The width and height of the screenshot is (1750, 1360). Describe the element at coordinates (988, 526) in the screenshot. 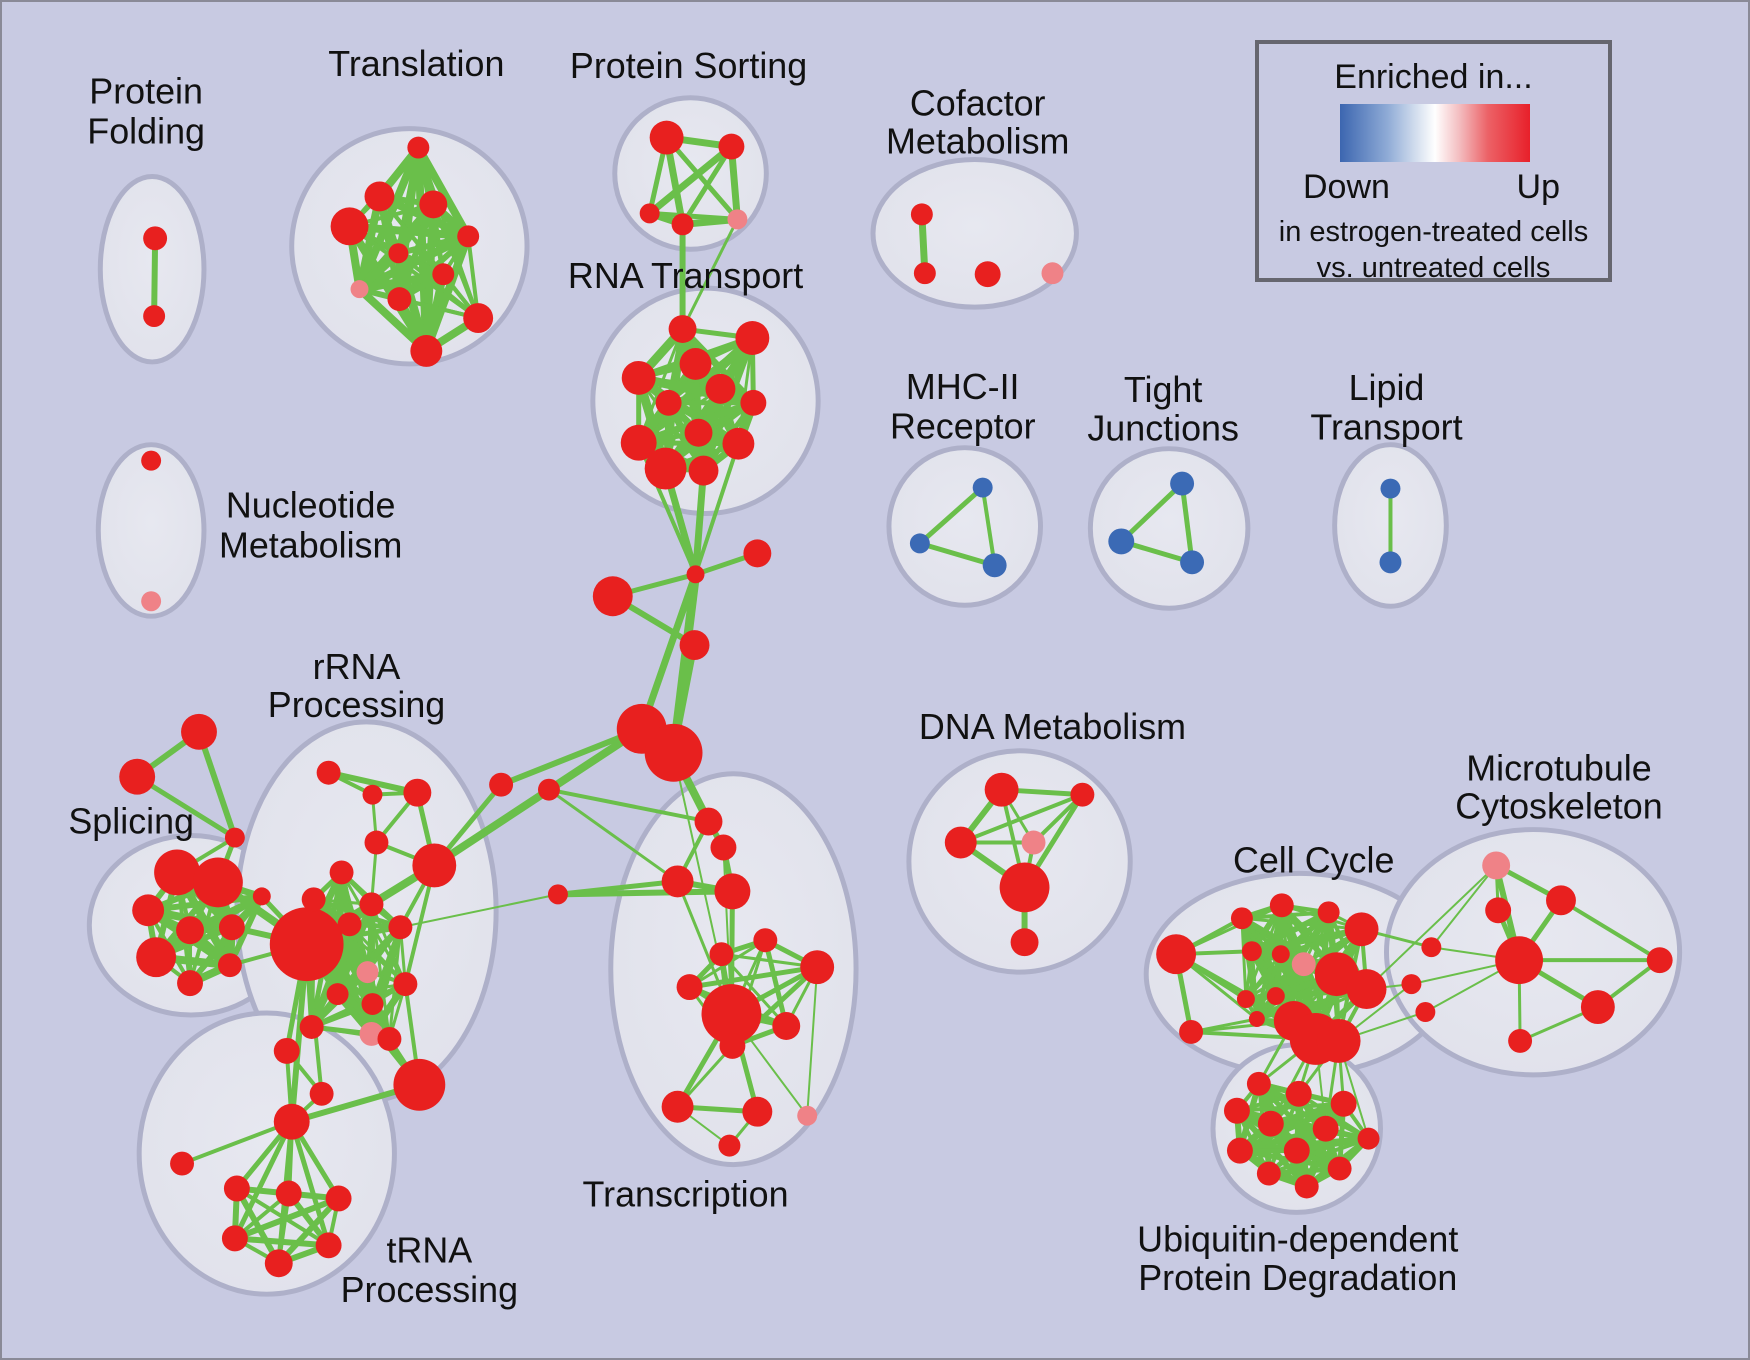

I see `edge-mh1-mh3` at that location.